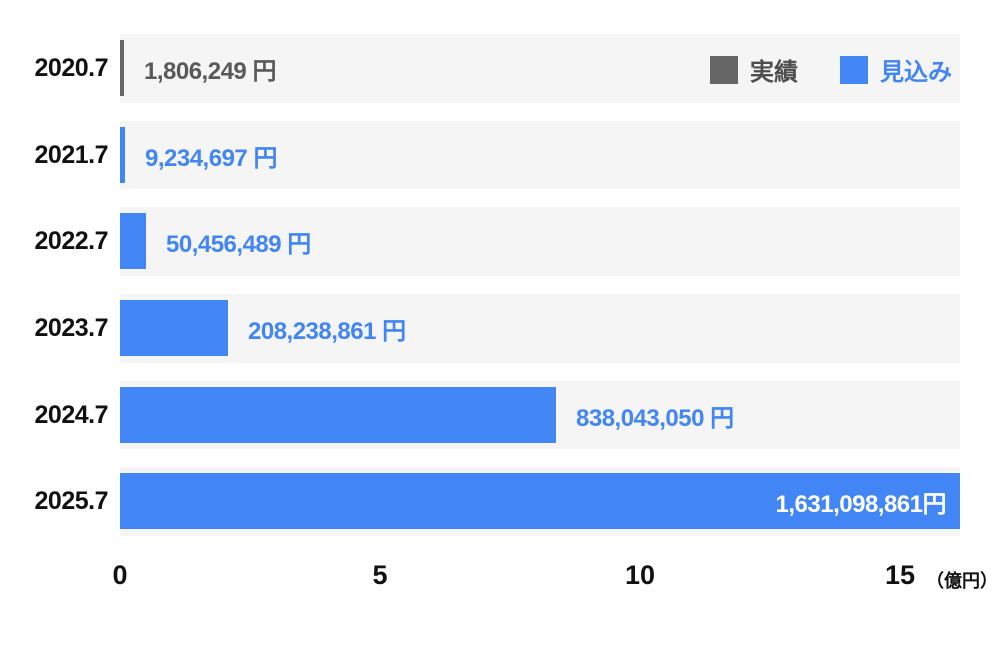 This screenshot has width=1000, height=650. Describe the element at coordinates (71, 501) in the screenshot. I see `y-axis-label: 2025.7` at that location.